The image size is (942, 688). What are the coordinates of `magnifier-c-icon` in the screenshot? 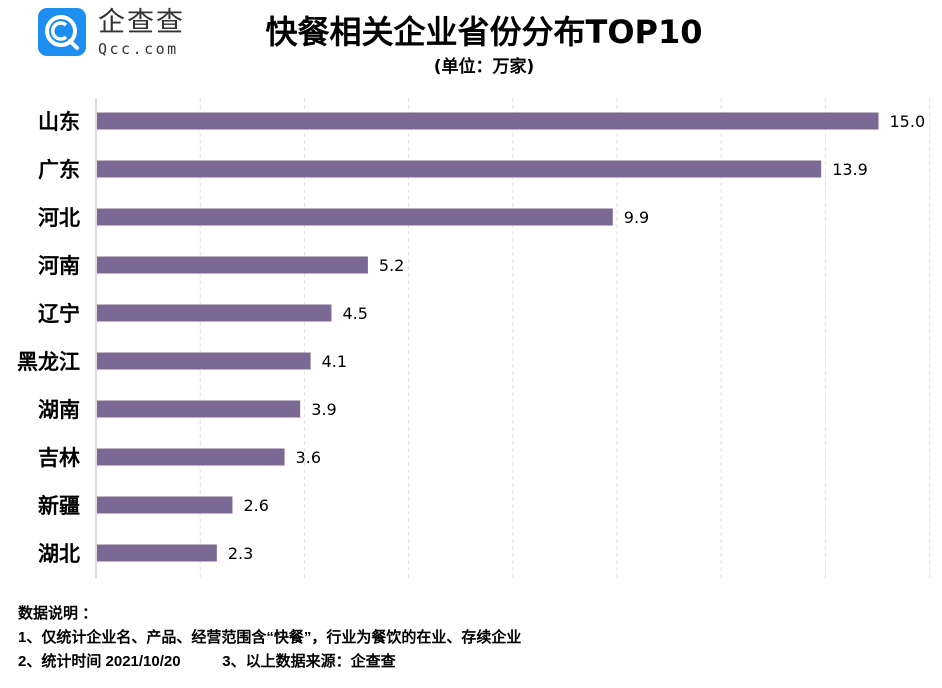 It's located at (62, 32).